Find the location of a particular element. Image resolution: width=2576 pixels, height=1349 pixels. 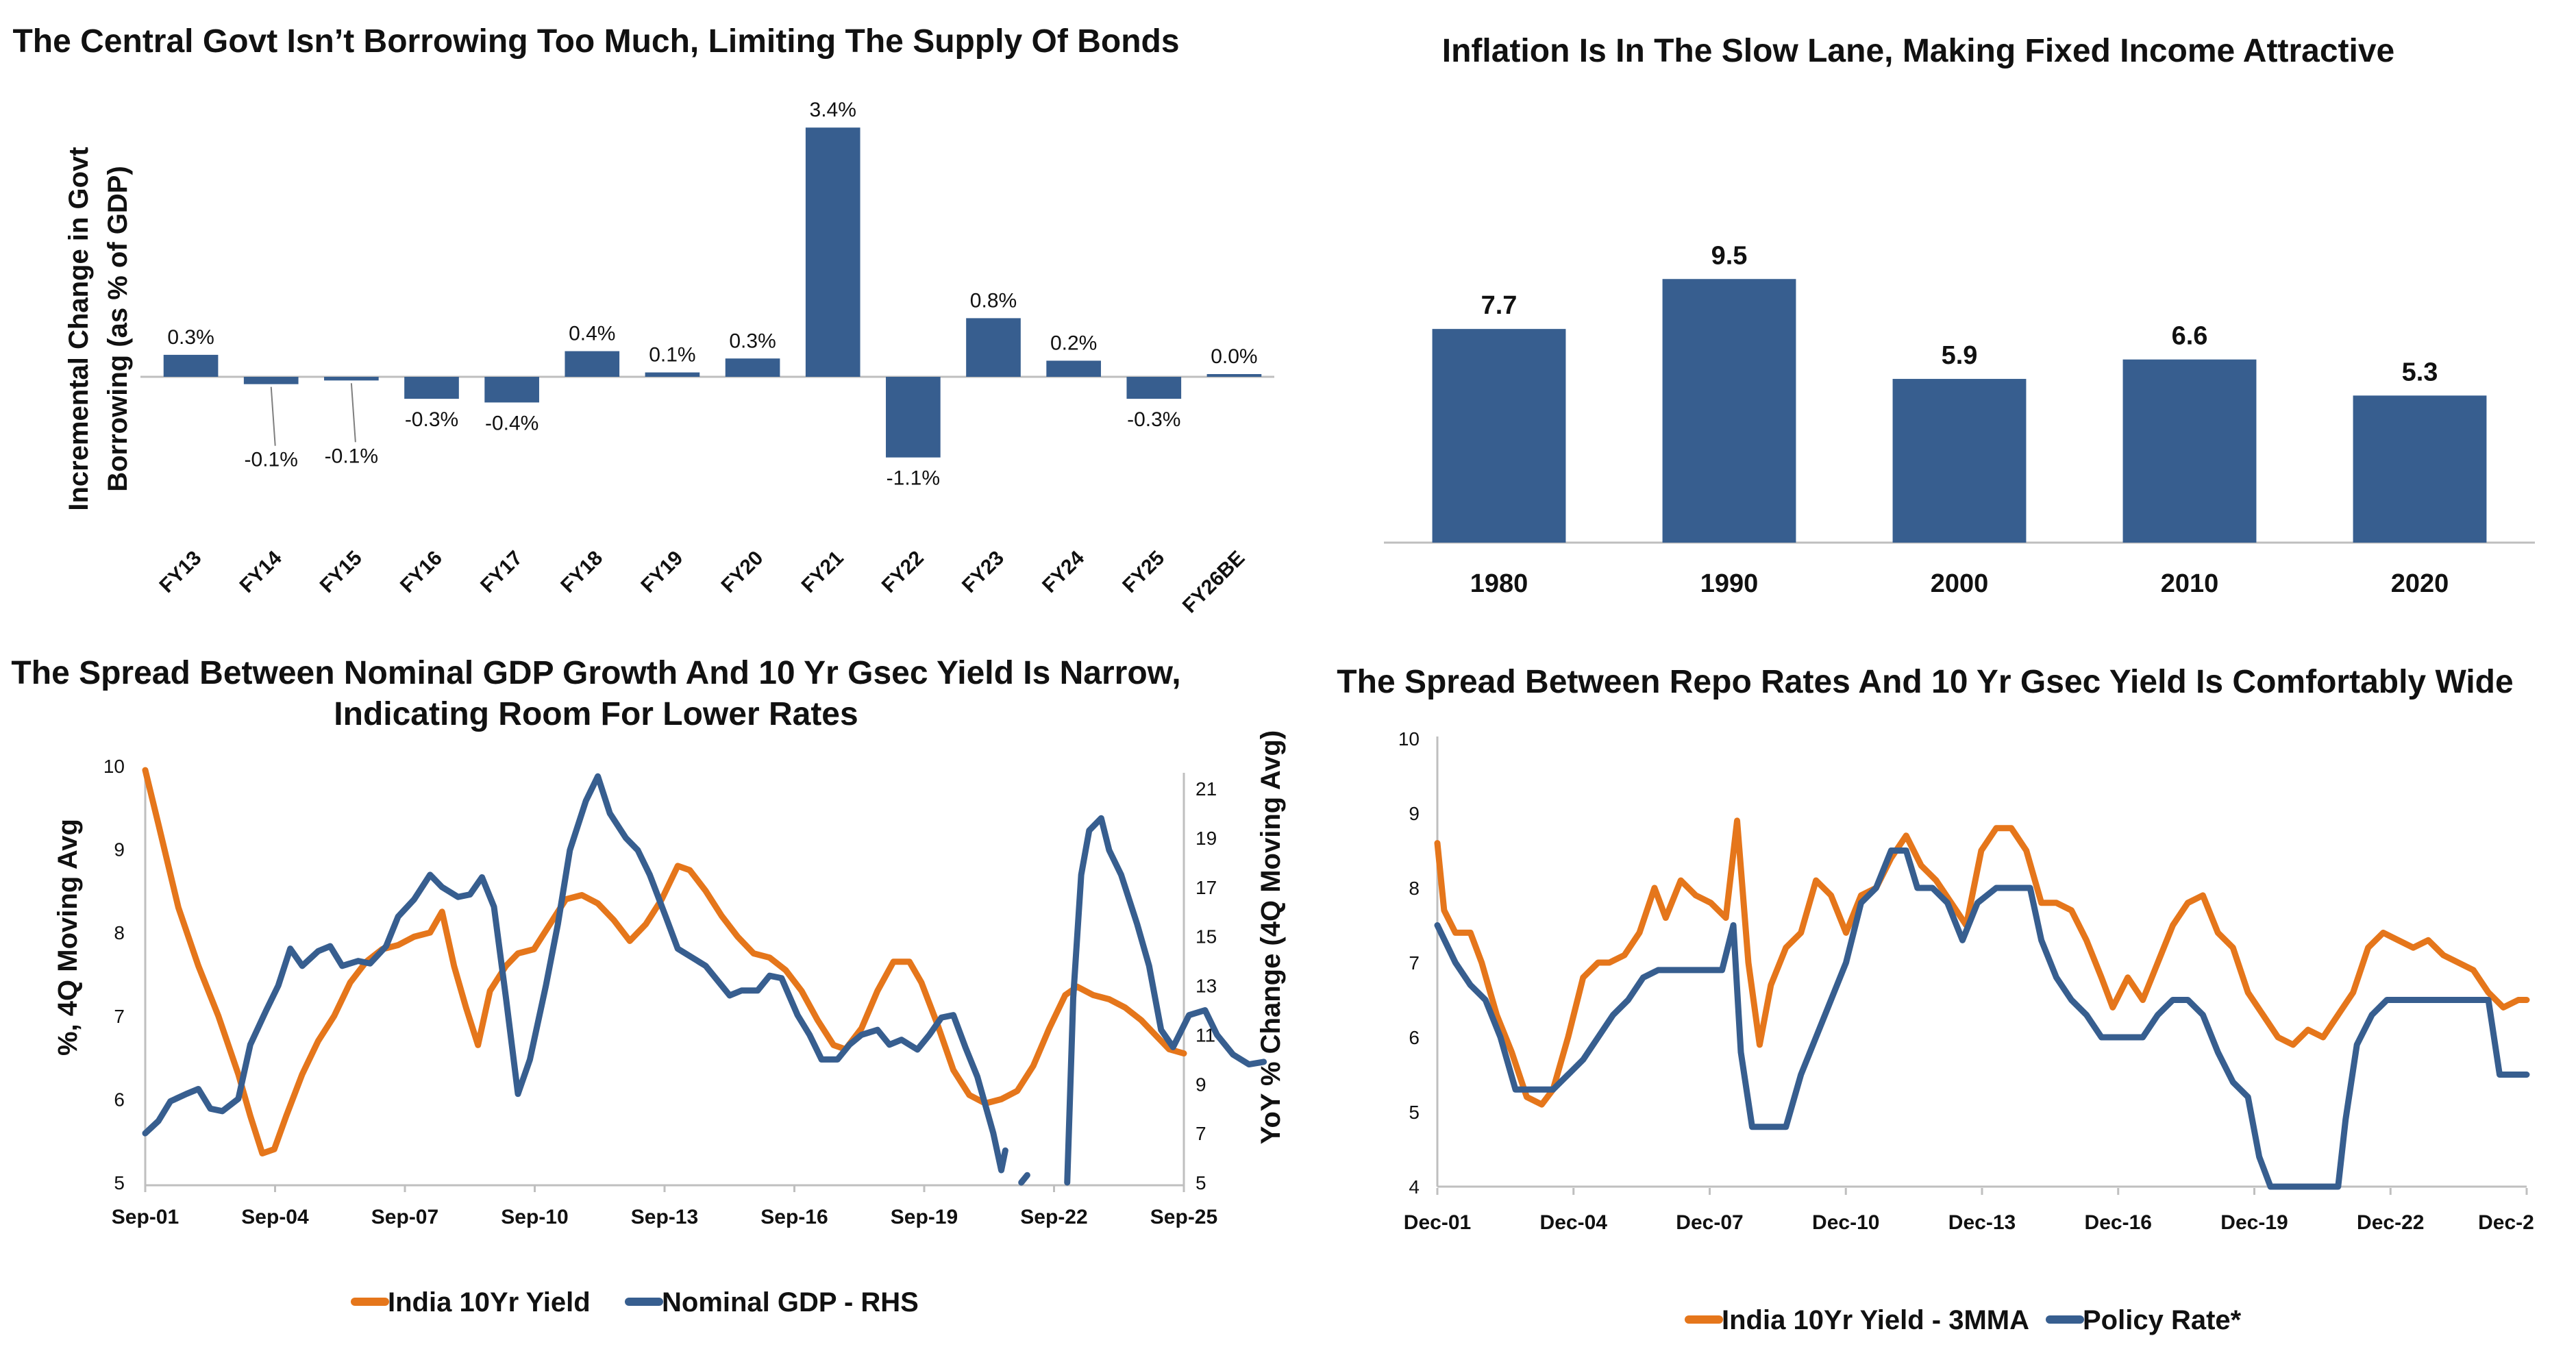

series-line-policy-rate is located at coordinates (1982, 1018).